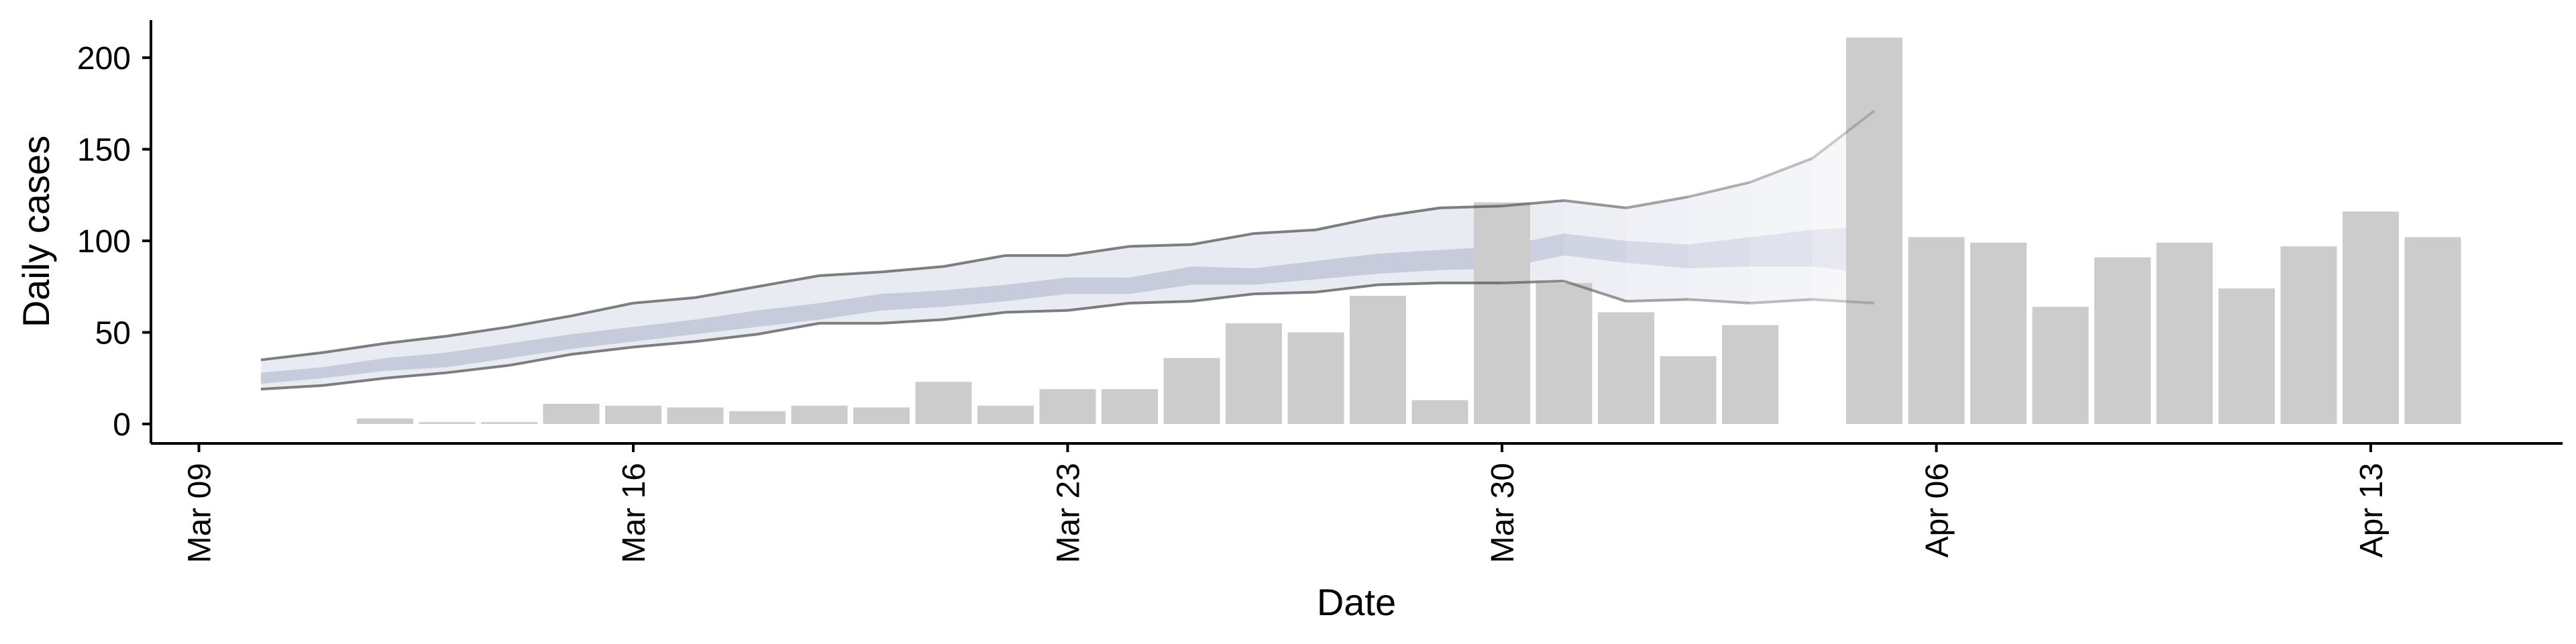 This screenshot has height=644, width=2576. I want to click on y-tick-label: 0, so click(122, 425).